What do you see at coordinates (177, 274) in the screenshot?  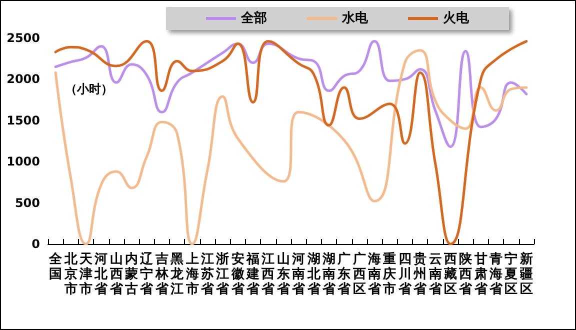 I see `x-tick-label: 黑龙江` at bounding box center [177, 274].